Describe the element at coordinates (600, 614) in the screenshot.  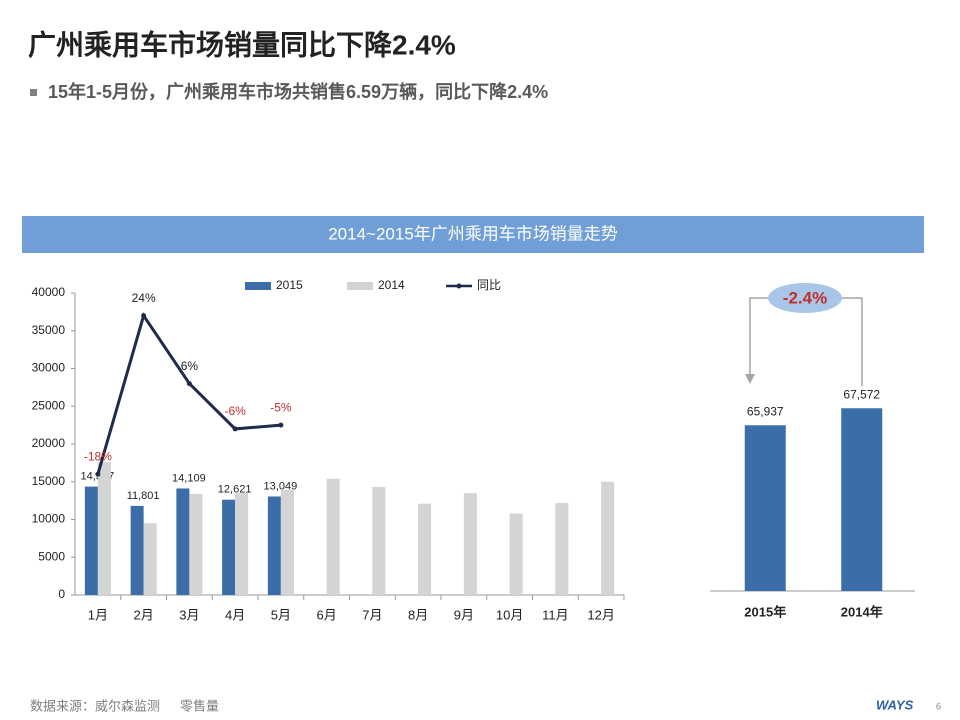
I see `x-tick-label: 12月` at that location.